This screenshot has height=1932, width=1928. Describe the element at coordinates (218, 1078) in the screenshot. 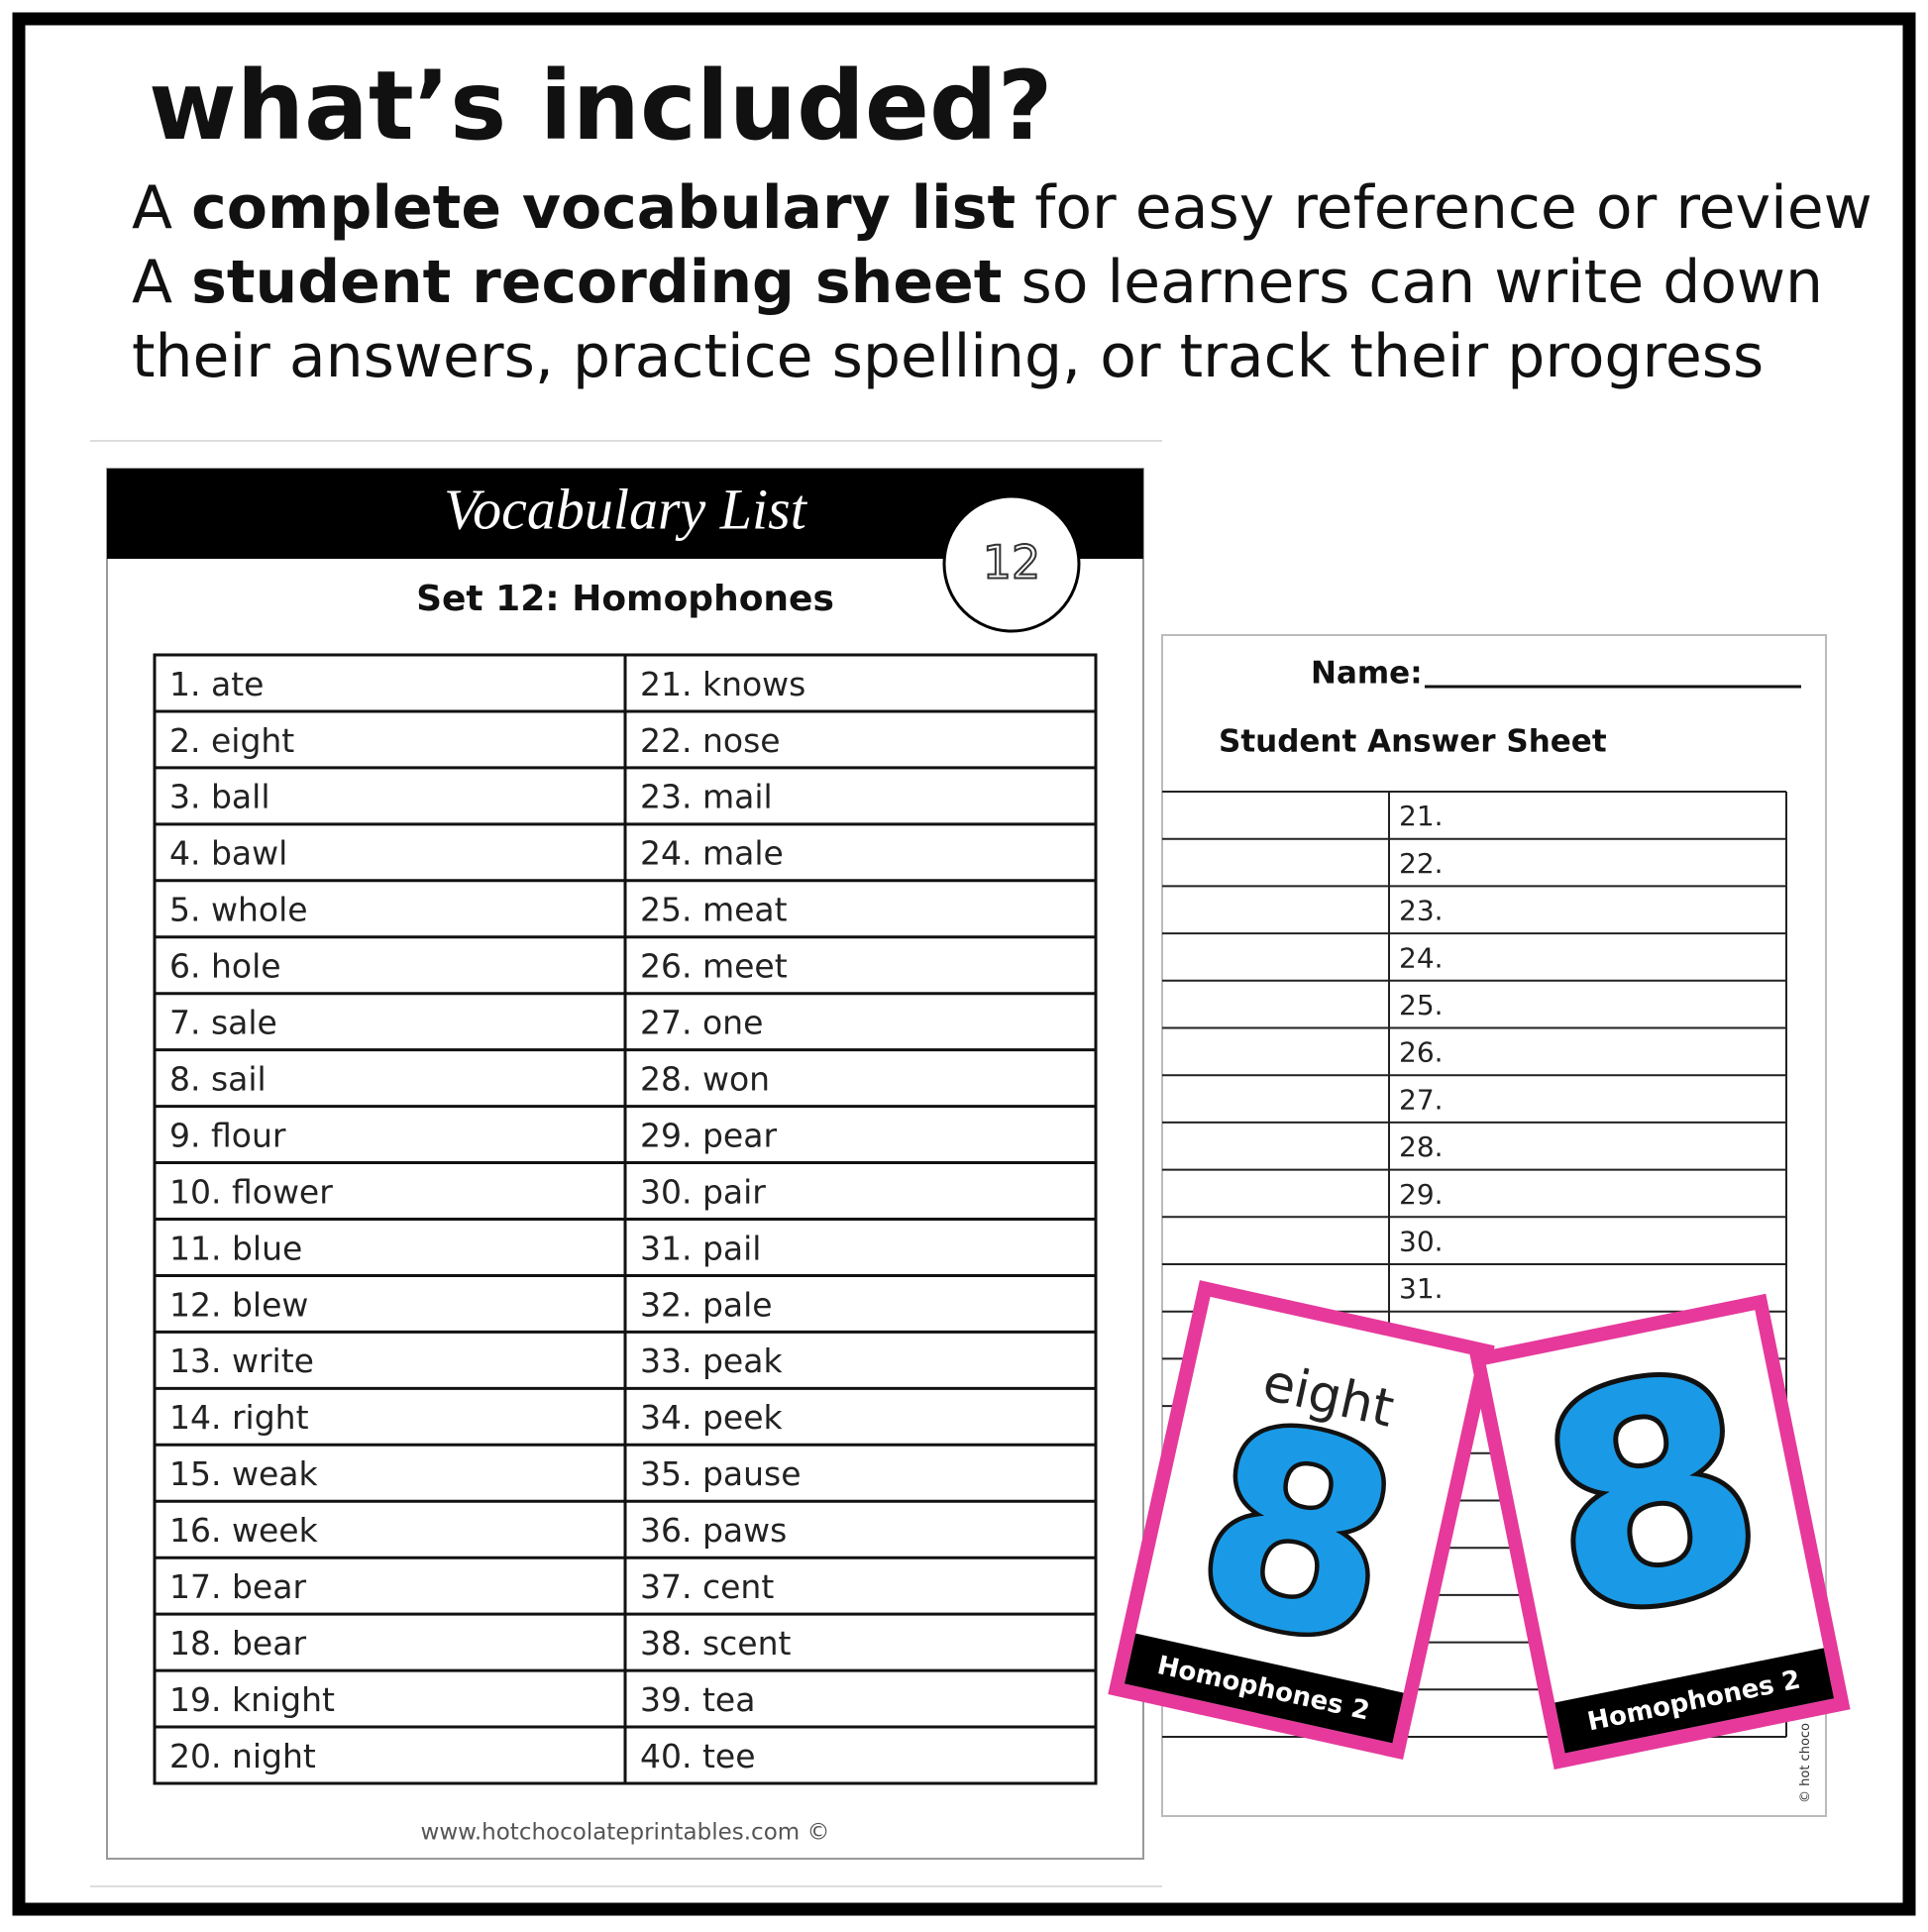

I see `vocab-entry: 8. sail` at that location.